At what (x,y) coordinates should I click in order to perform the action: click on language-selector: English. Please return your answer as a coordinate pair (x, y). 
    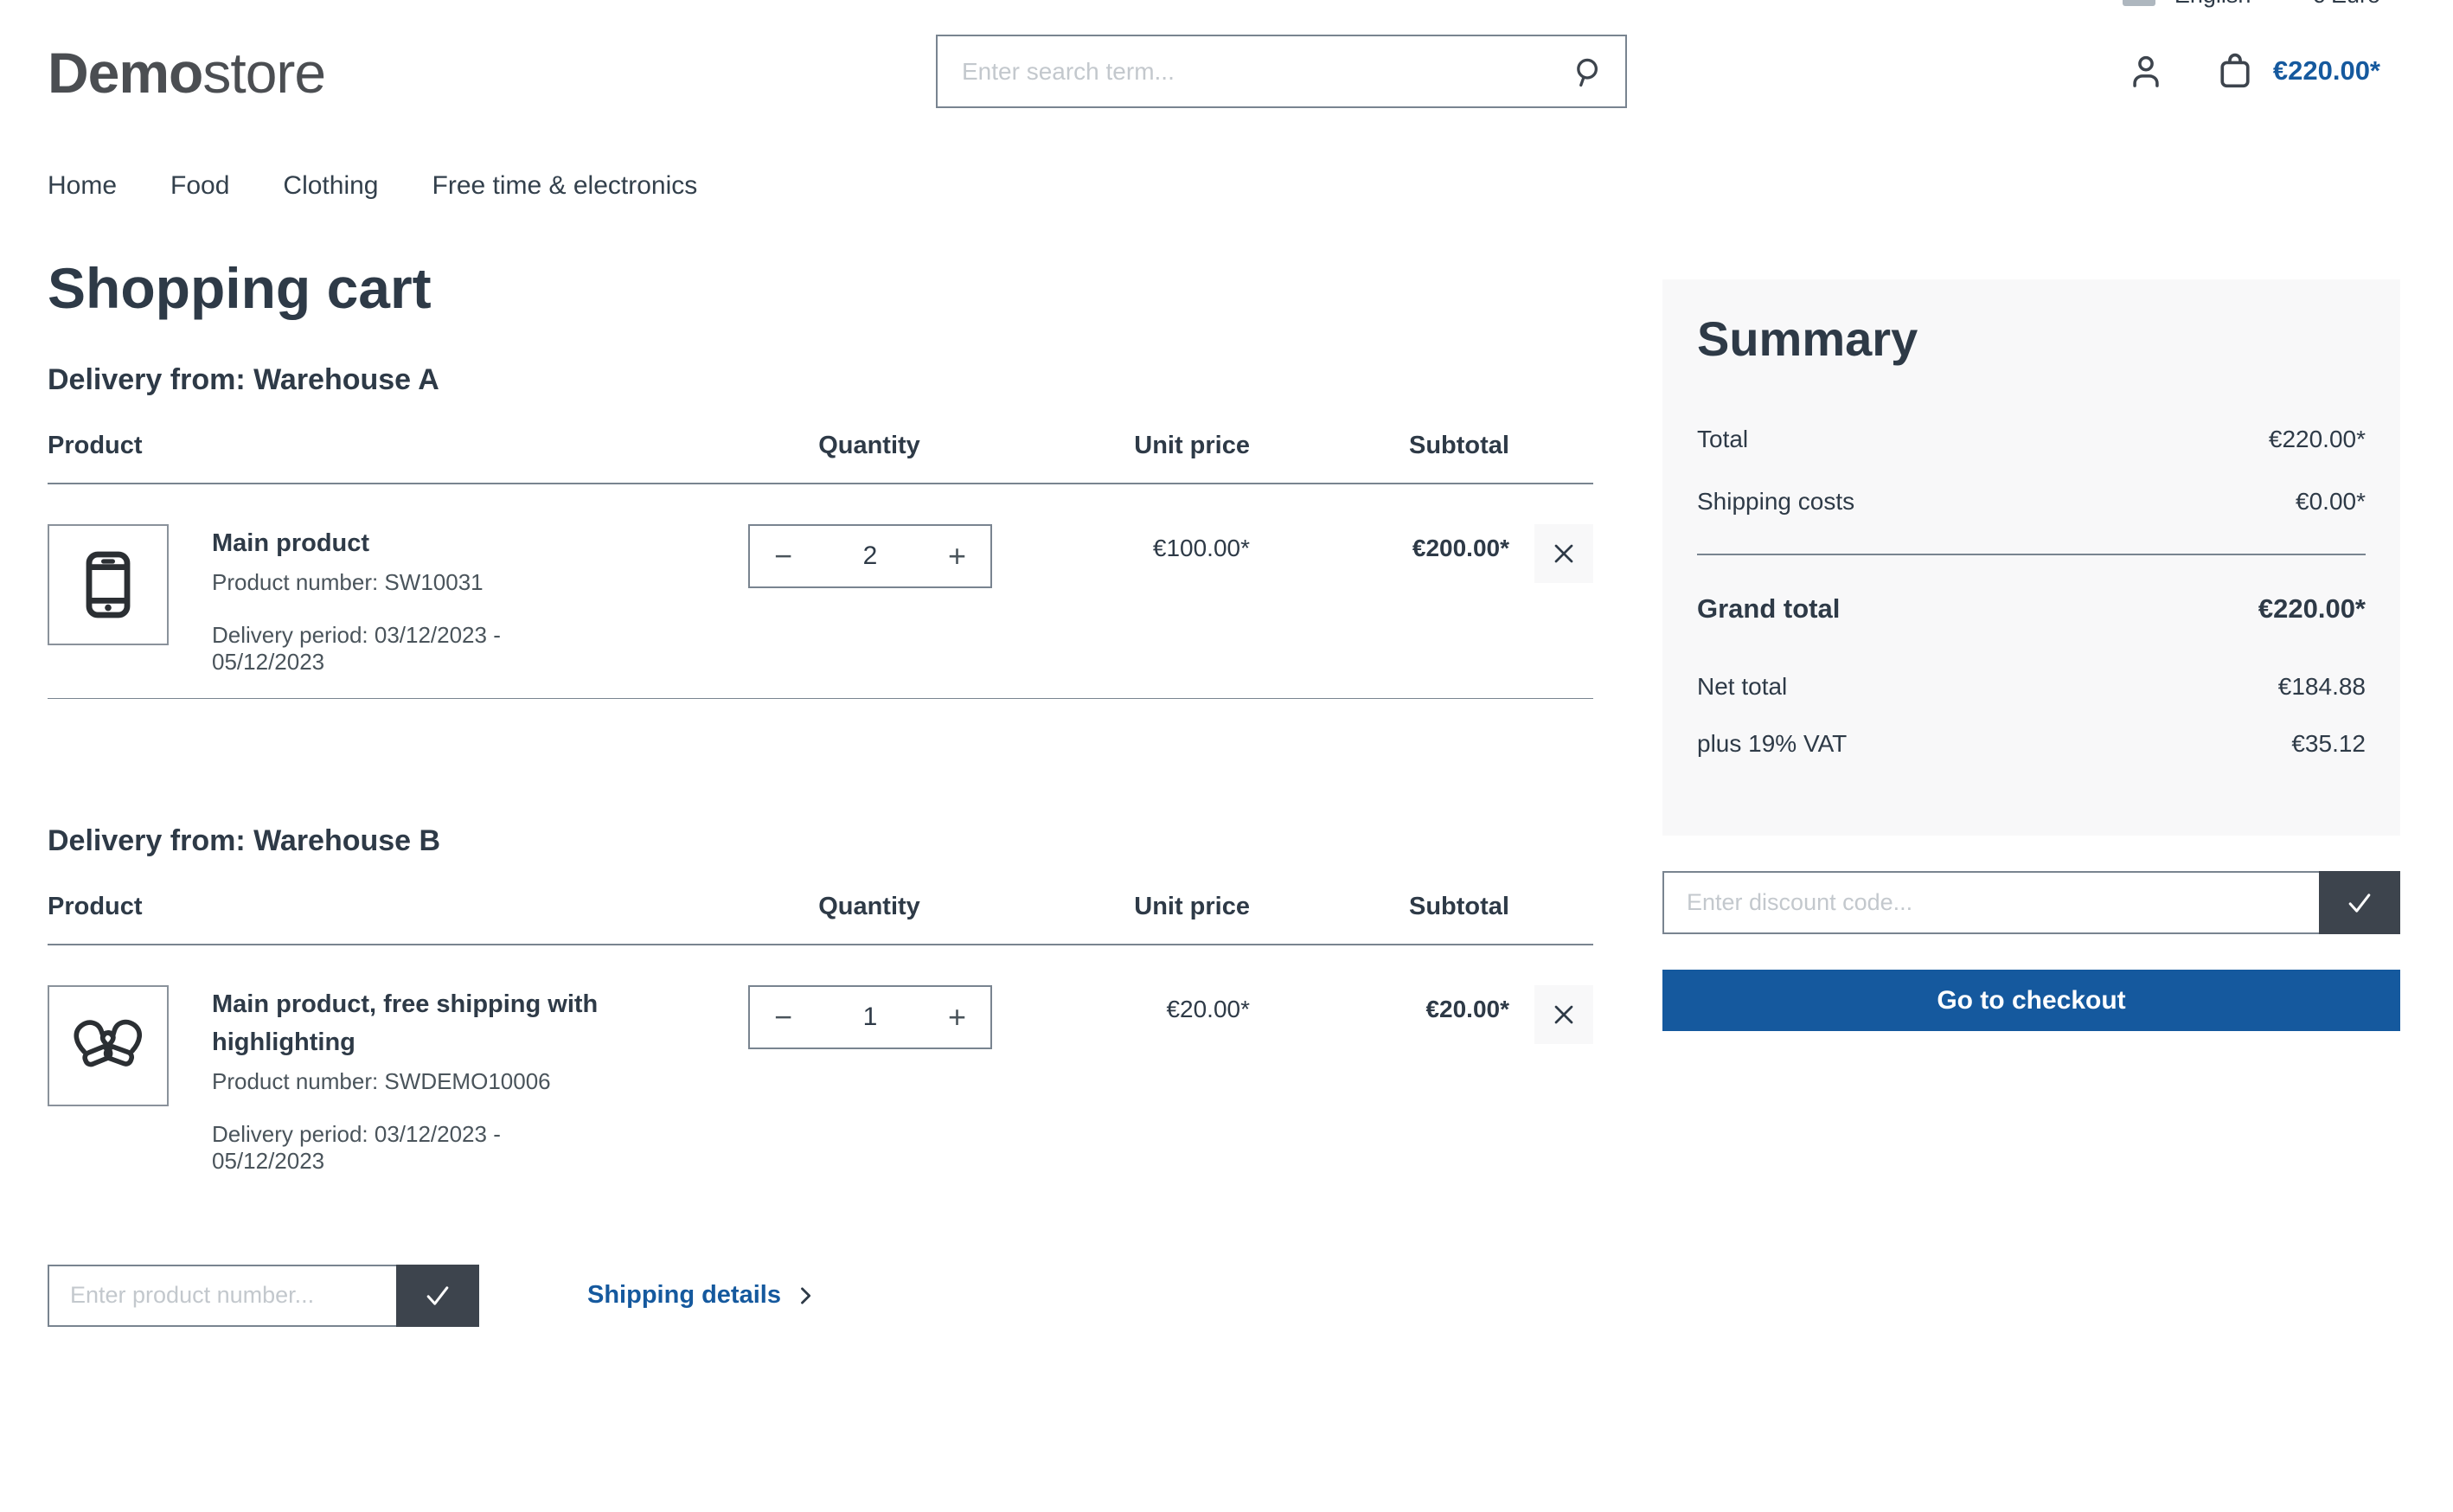
    Looking at the image, I should click on (2186, 4).